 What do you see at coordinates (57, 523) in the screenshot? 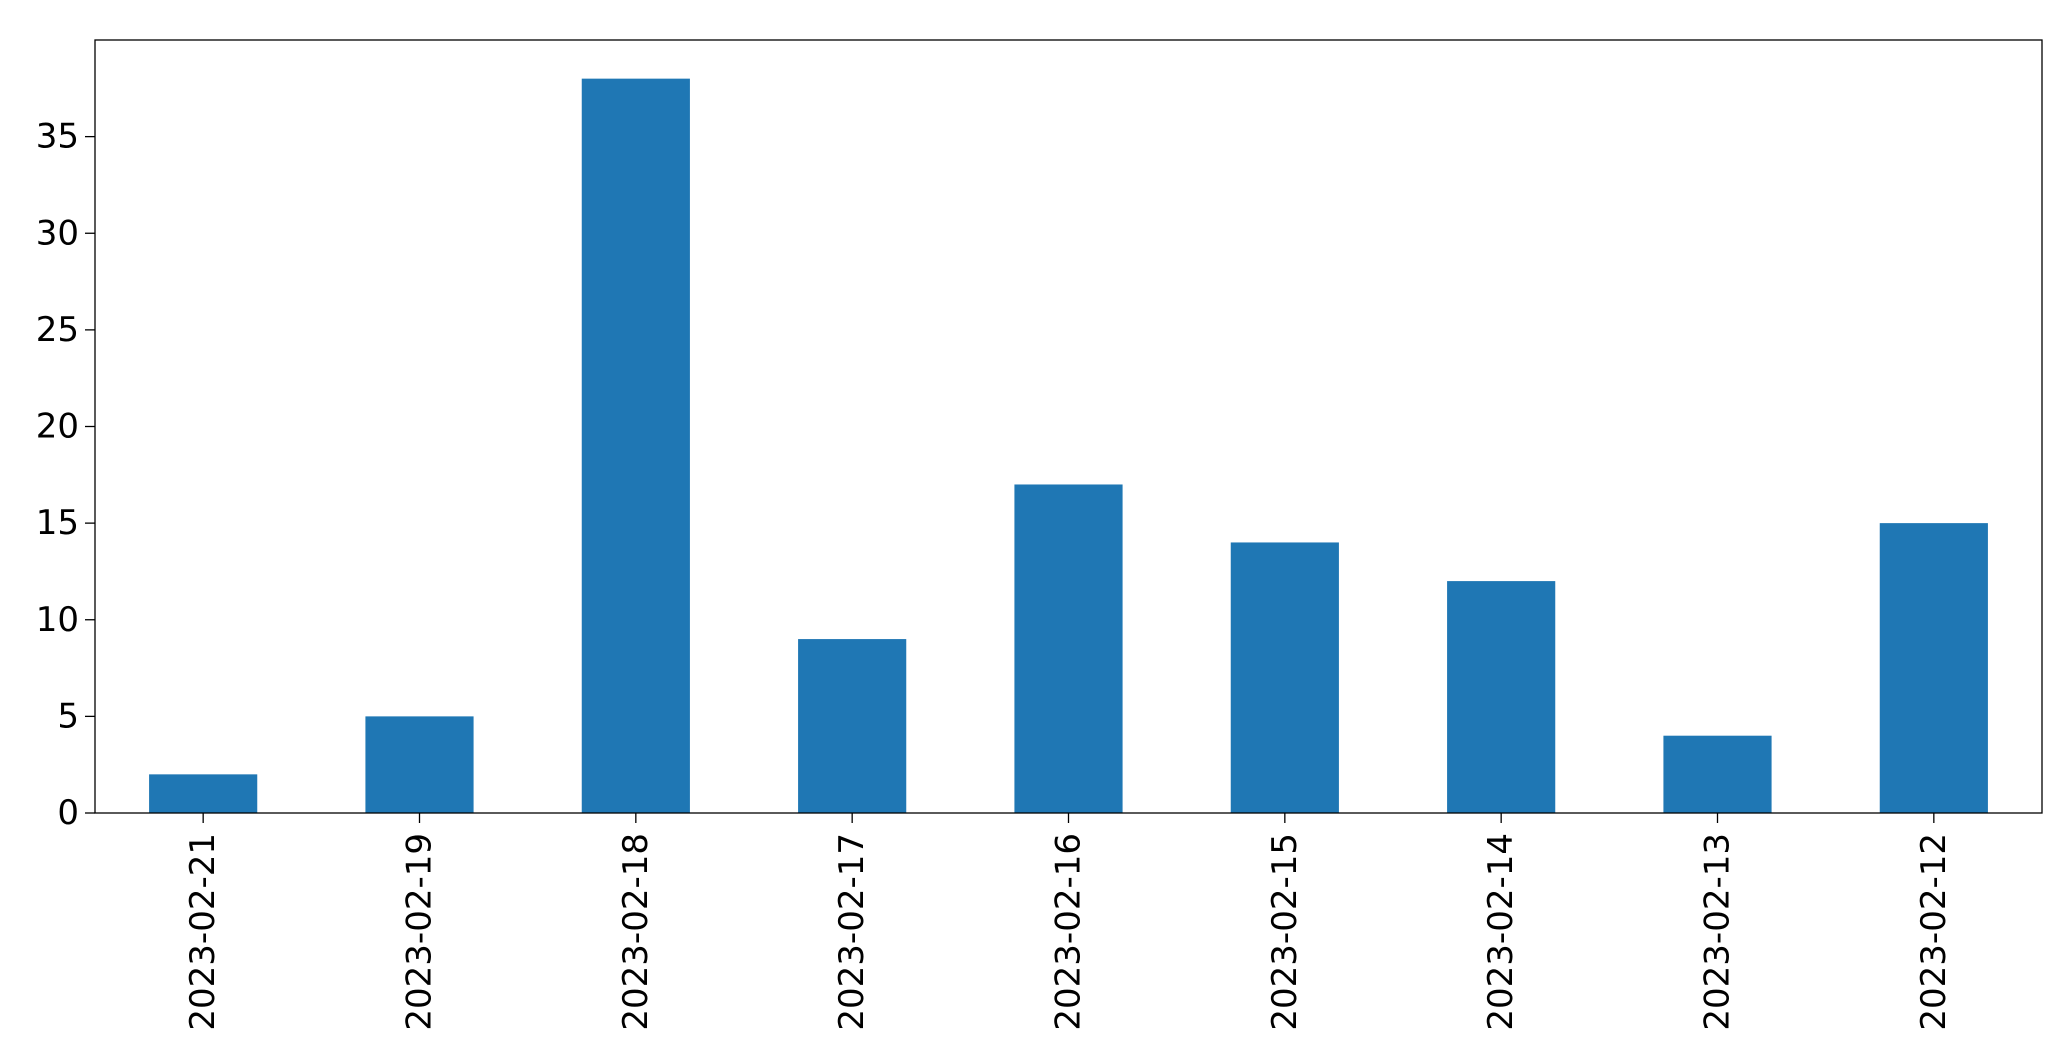
I see `y-tick-label: 15` at bounding box center [57, 523].